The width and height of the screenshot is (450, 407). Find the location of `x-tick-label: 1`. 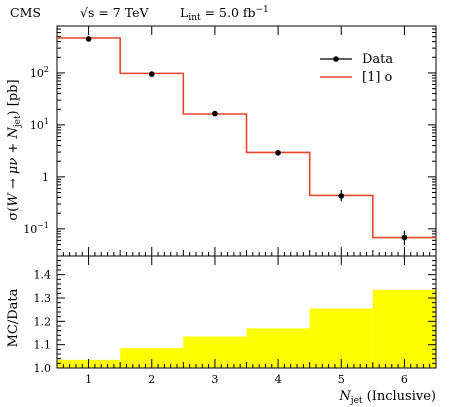

x-tick-label: 1 is located at coordinates (88, 379).